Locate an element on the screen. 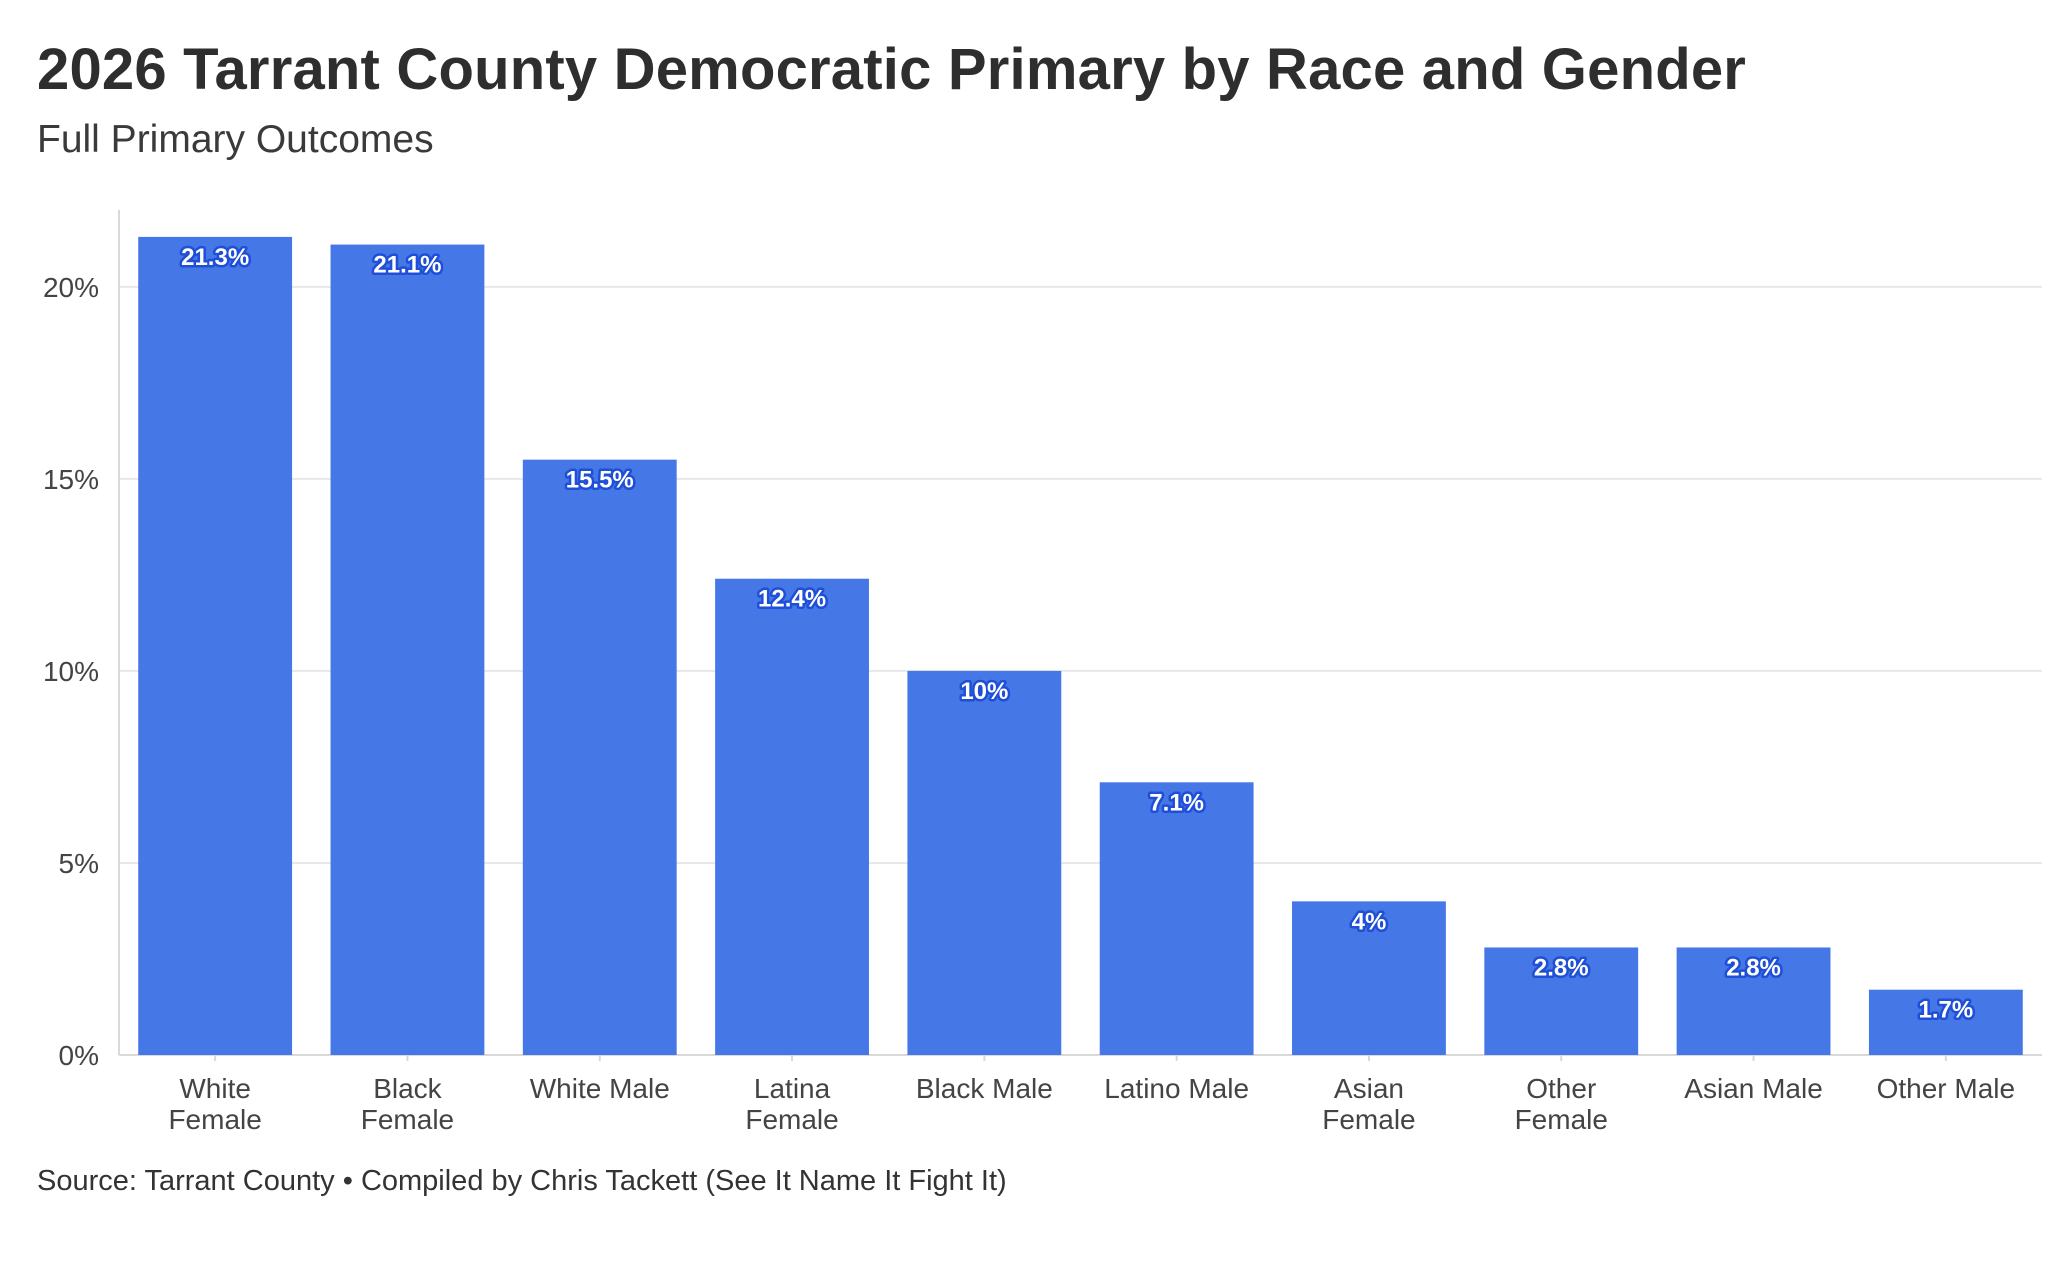 The width and height of the screenshot is (2070, 1278). x-tick-label: Latina Female is located at coordinates (791, 1104).